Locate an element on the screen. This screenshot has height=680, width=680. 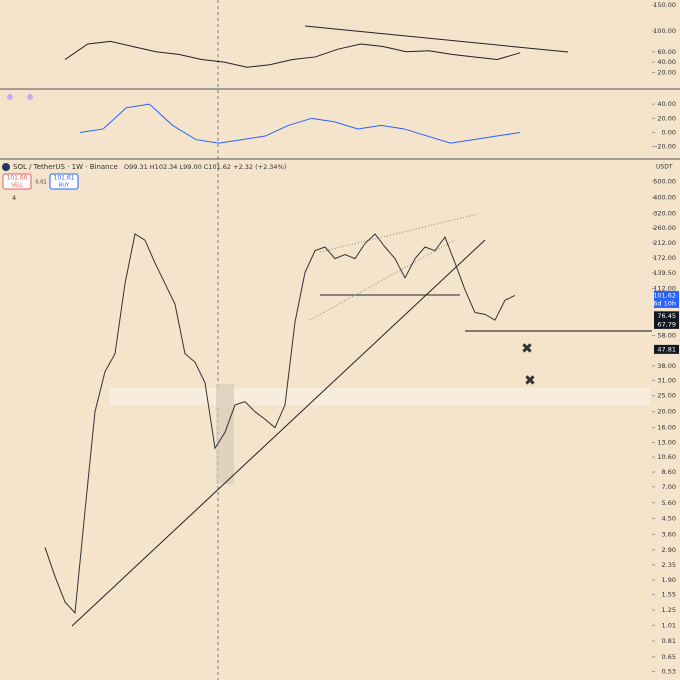
y-tick-label: 150.00 is located at coordinates (664, 5).